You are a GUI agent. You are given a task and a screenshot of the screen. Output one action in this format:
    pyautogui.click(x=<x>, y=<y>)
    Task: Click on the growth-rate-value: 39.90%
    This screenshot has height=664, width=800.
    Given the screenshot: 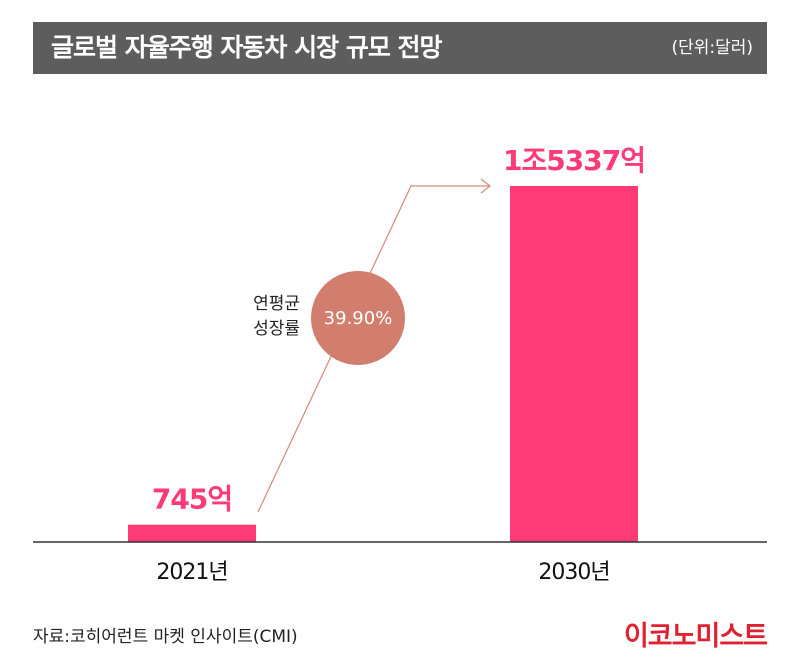 What is the action you would take?
    pyautogui.click(x=358, y=318)
    